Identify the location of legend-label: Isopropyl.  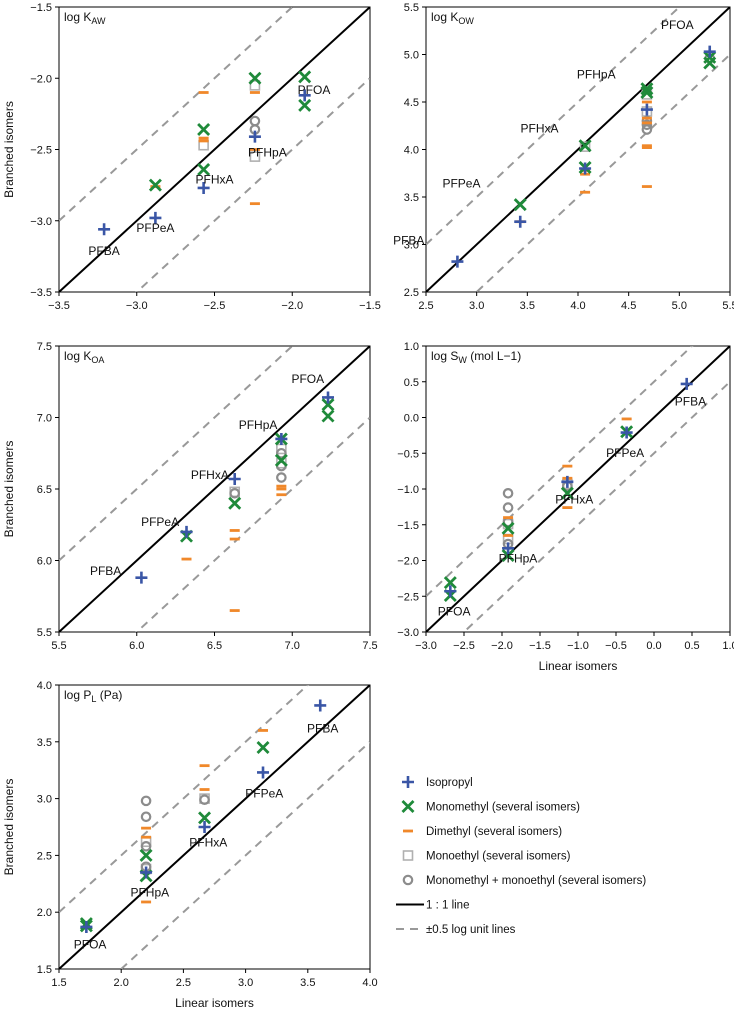
(449, 783).